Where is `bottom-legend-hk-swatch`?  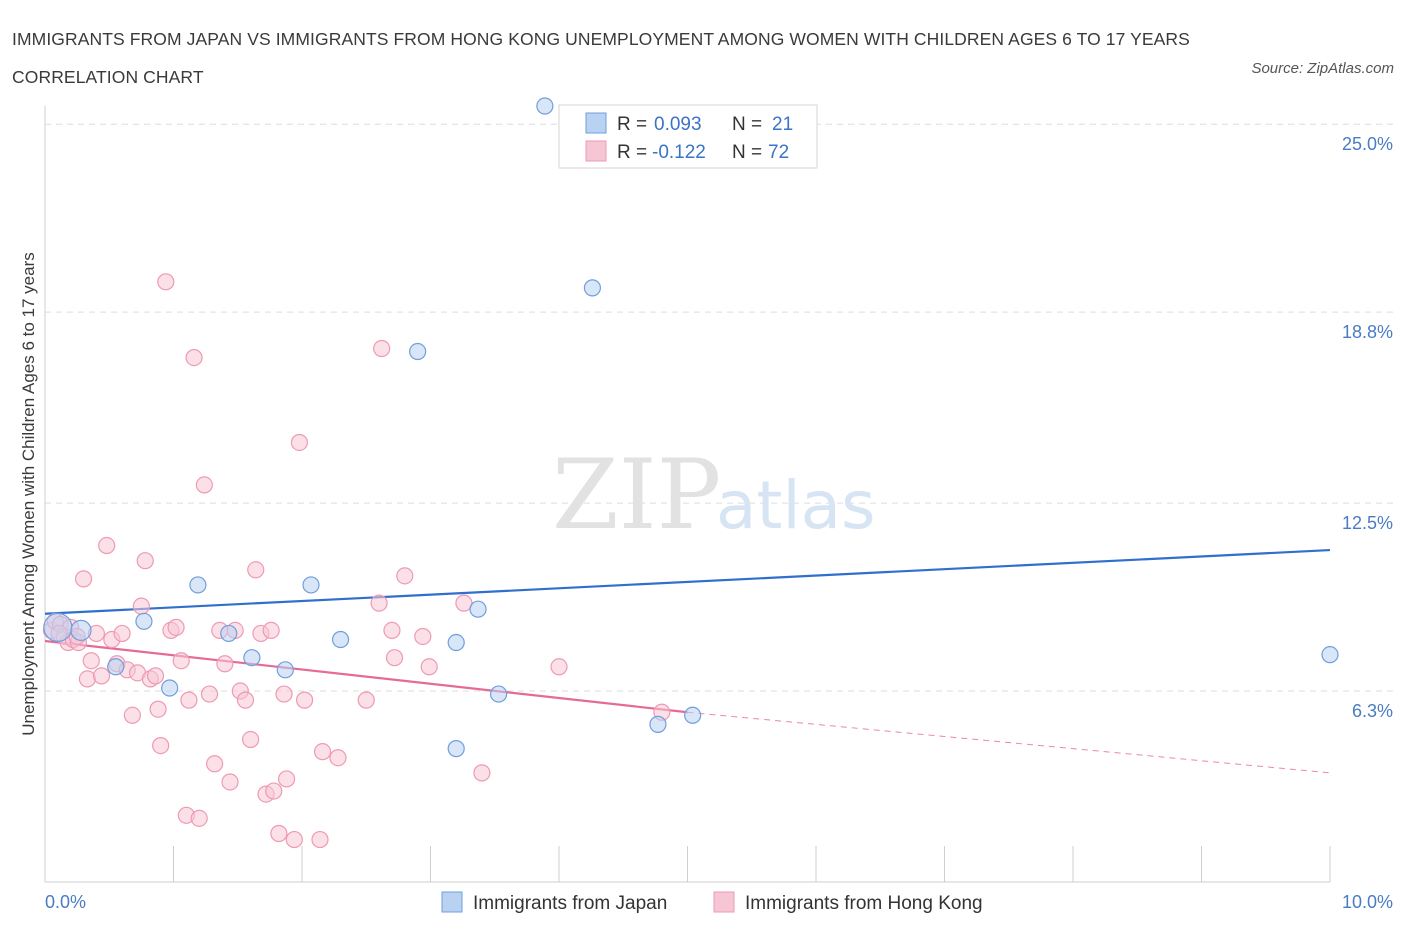 bottom-legend-hk-swatch is located at coordinates (724, 902).